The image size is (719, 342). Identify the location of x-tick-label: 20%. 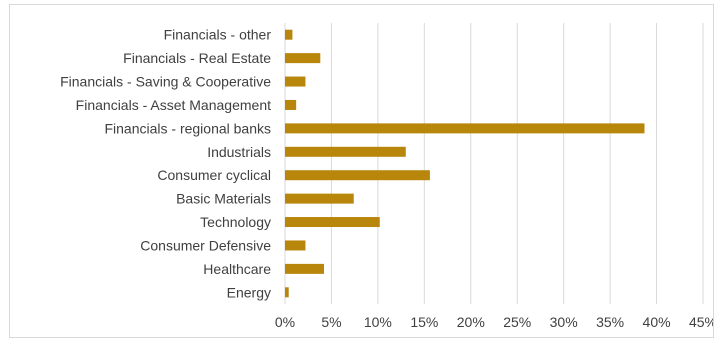
(471, 322).